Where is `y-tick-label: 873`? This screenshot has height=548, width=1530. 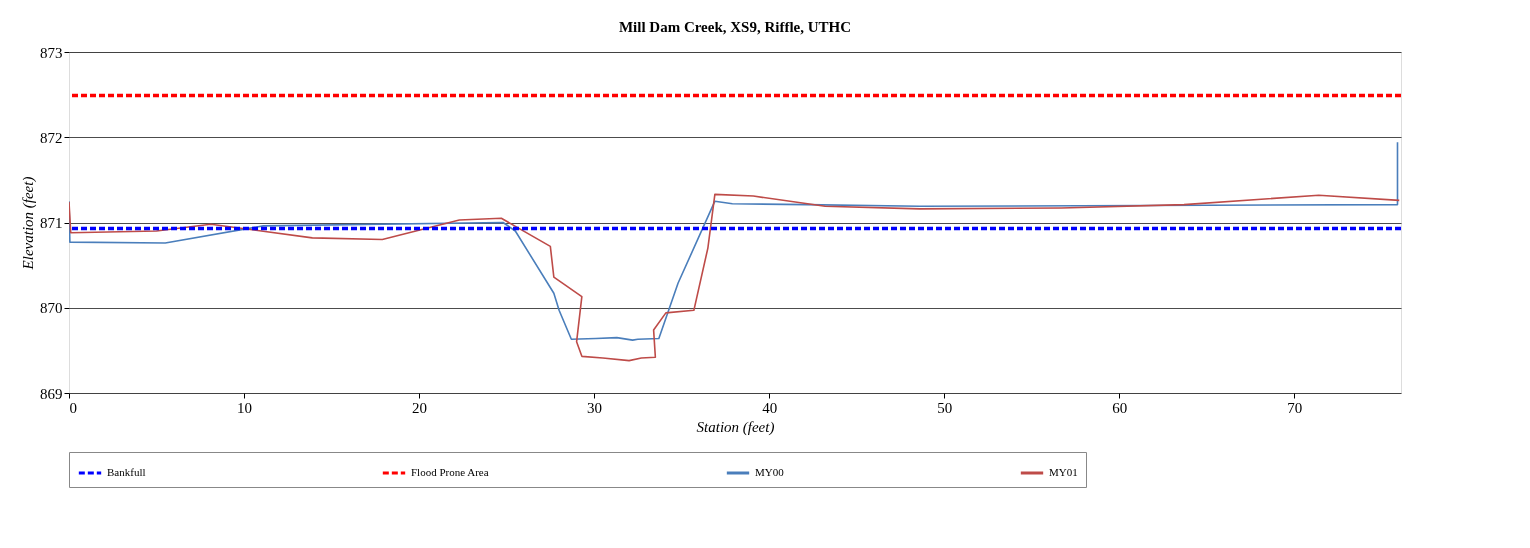 y-tick-label: 873 is located at coordinates (51, 52).